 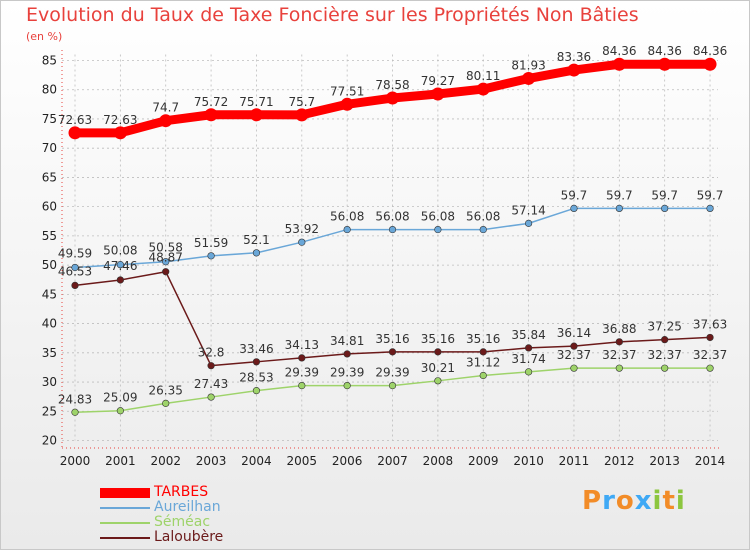 I want to click on x-tick-label: 2008, so click(x=438, y=461).